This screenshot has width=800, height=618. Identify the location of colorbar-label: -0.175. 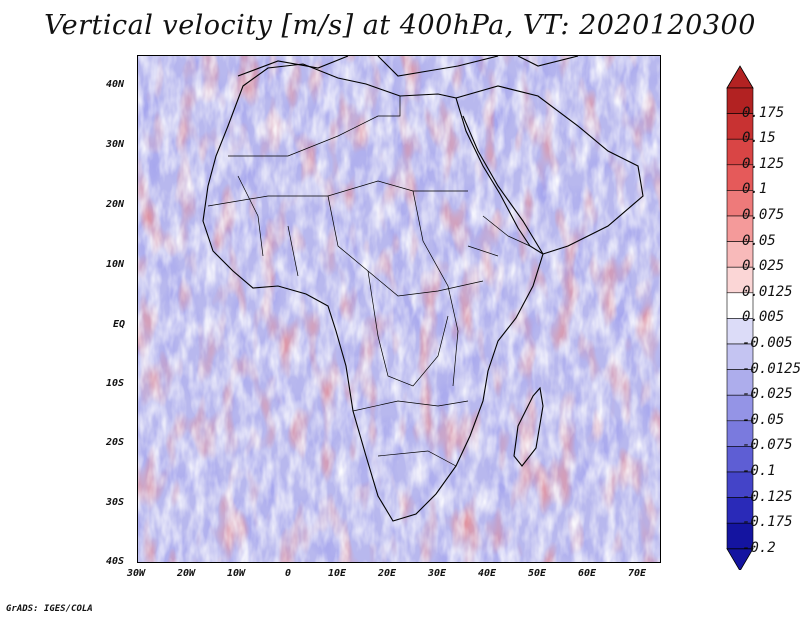
(767, 522).